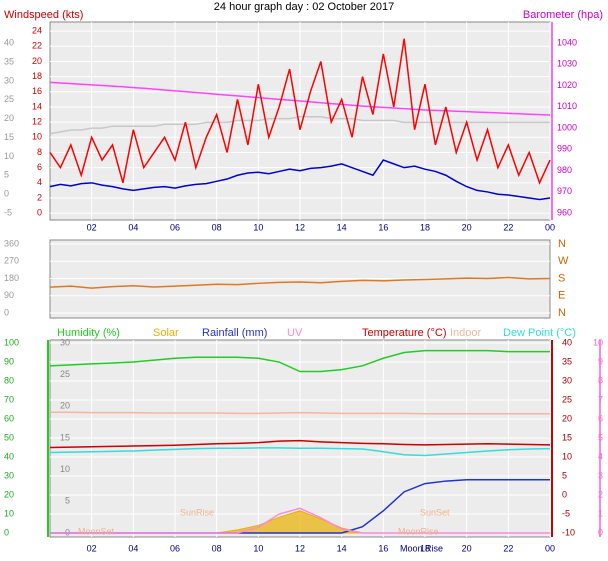 This screenshot has height=561, width=608. What do you see at coordinates (600, 361) in the screenshot?
I see `tick-label: 9` at bounding box center [600, 361].